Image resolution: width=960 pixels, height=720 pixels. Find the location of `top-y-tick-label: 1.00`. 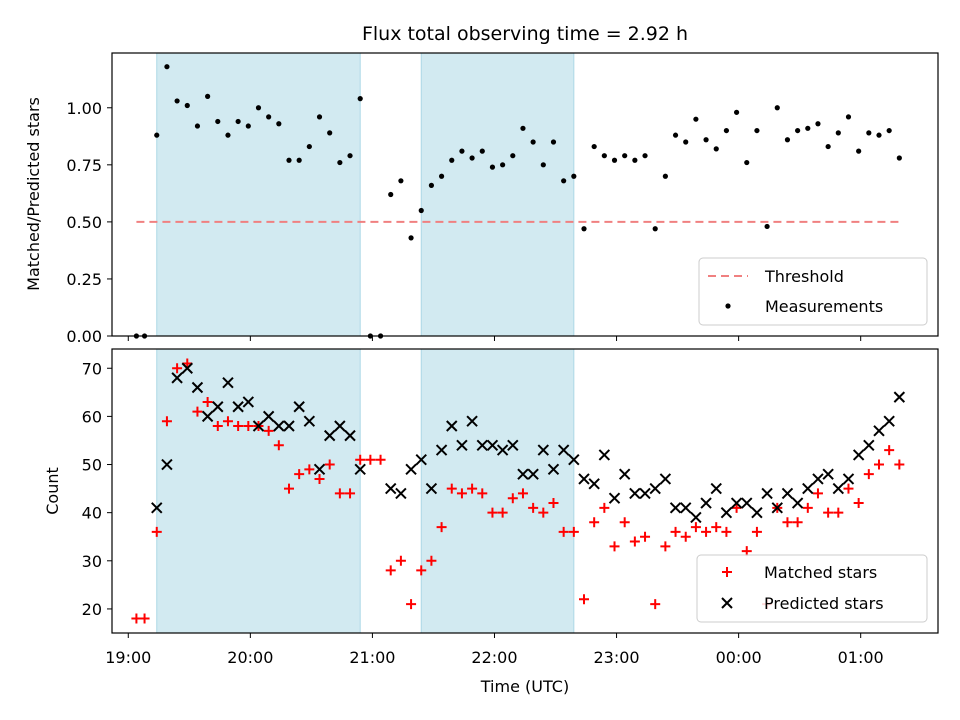

top-y-tick-label: 1.00 is located at coordinates (84, 108).